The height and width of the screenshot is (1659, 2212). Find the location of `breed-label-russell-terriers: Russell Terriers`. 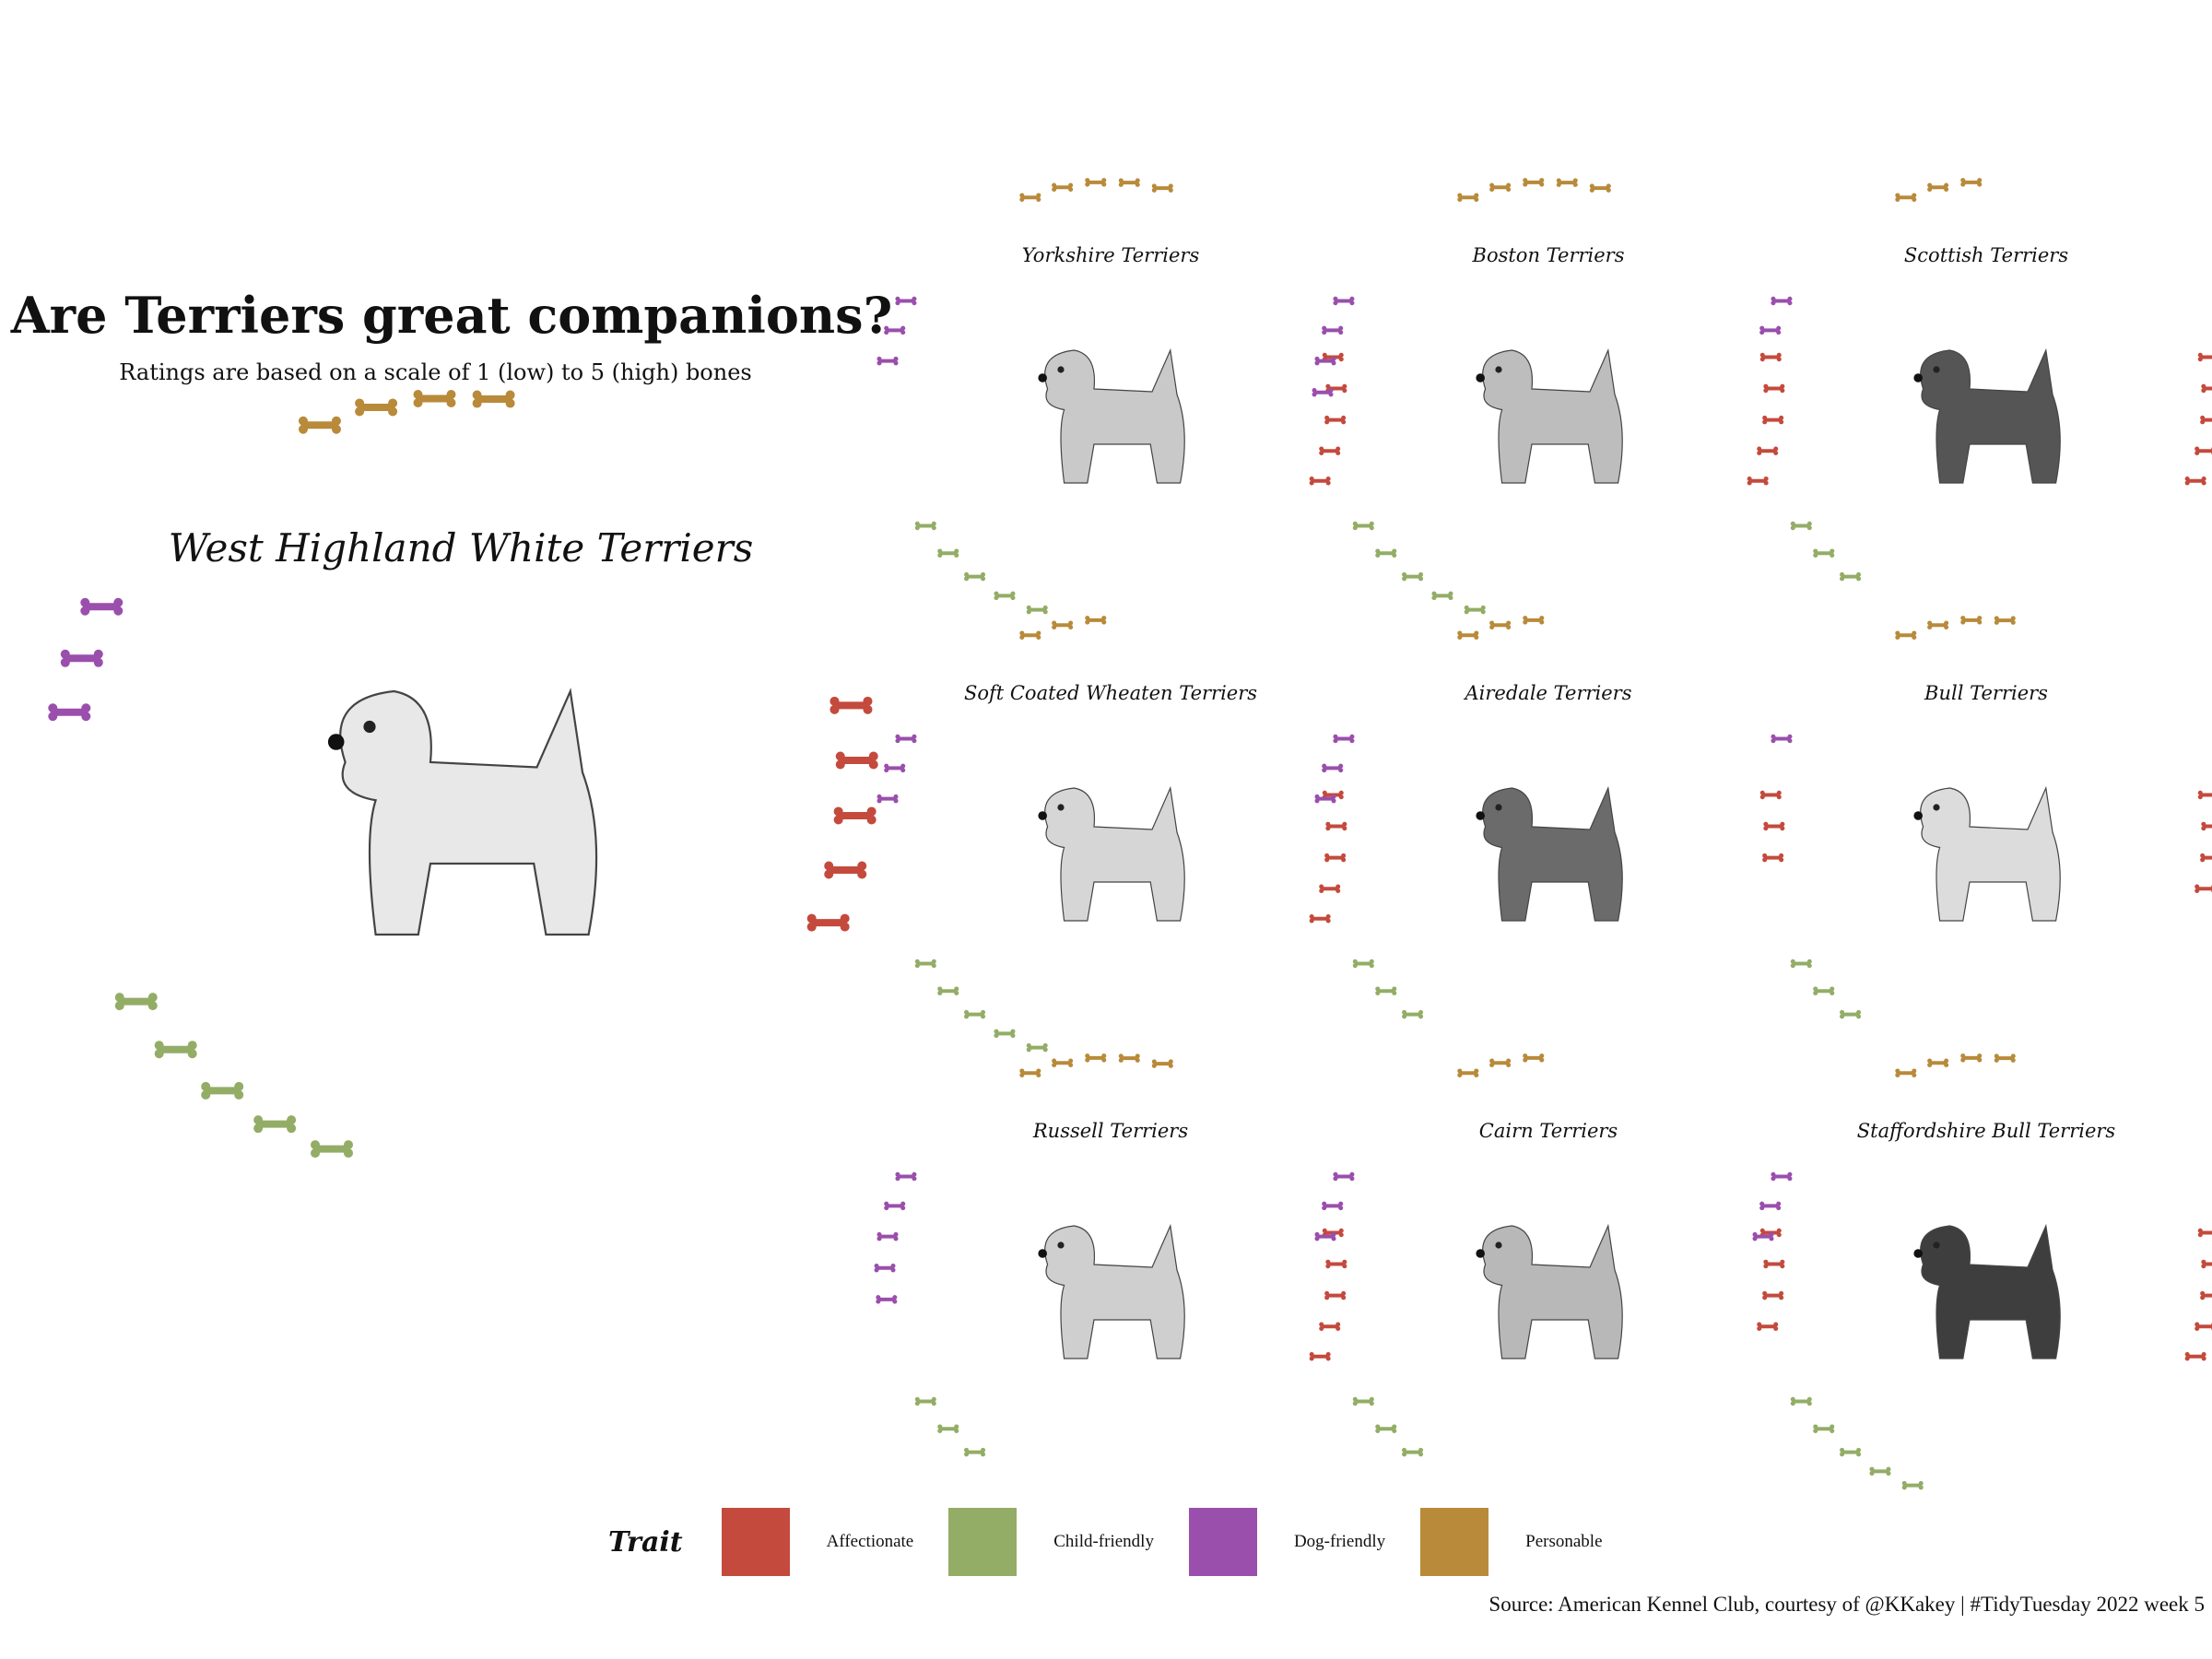

breed-label-russell-terriers: Russell Terriers is located at coordinates (1110, 1131).